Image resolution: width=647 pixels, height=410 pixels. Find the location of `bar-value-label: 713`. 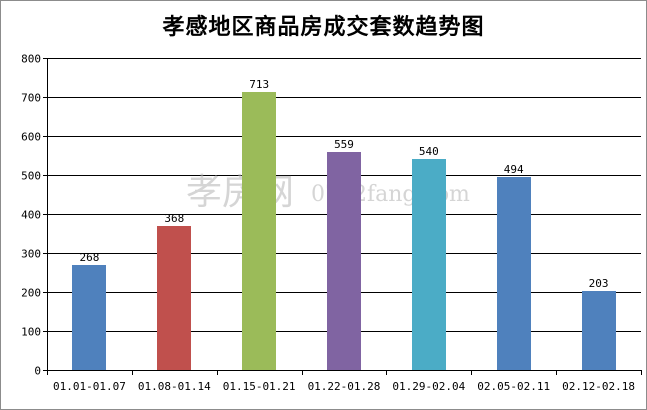

bar-value-label: 713 is located at coordinates (259, 84).